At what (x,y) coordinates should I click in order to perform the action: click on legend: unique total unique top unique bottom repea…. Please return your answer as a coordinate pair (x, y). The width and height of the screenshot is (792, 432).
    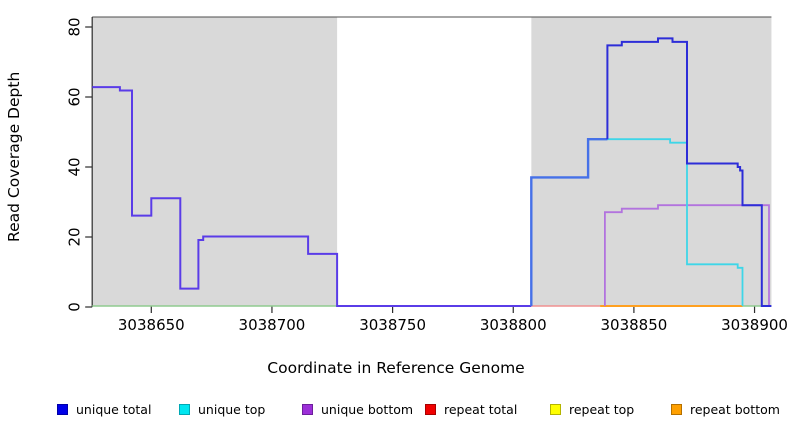
    Looking at the image, I should click on (396, 410).